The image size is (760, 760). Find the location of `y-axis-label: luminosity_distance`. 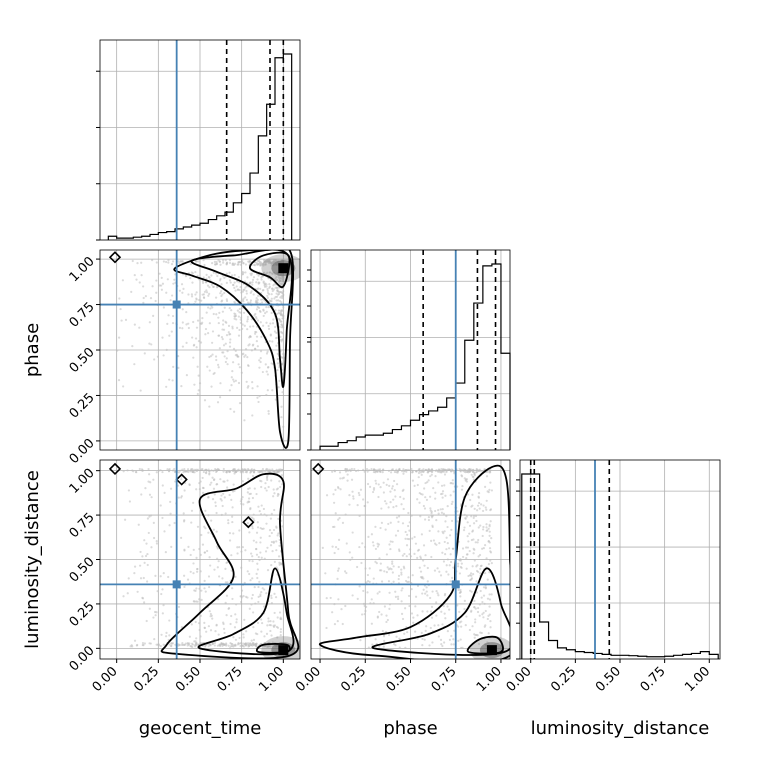

y-axis-label: luminosity_distance is located at coordinates (32, 559).